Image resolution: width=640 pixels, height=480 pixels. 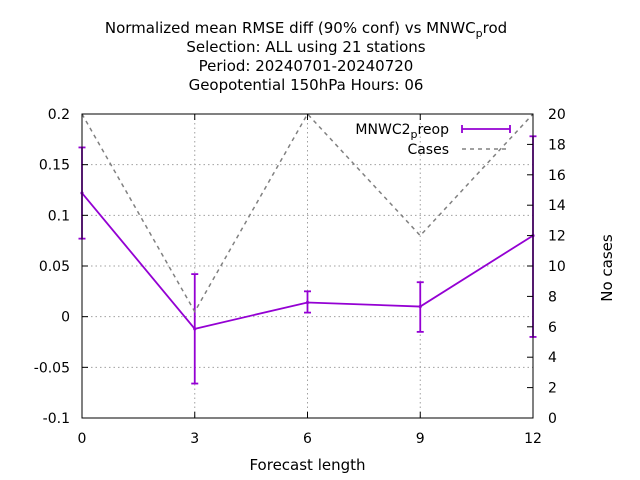 What do you see at coordinates (557, 206) in the screenshot?
I see `y2-tick-label: 14` at bounding box center [557, 206].